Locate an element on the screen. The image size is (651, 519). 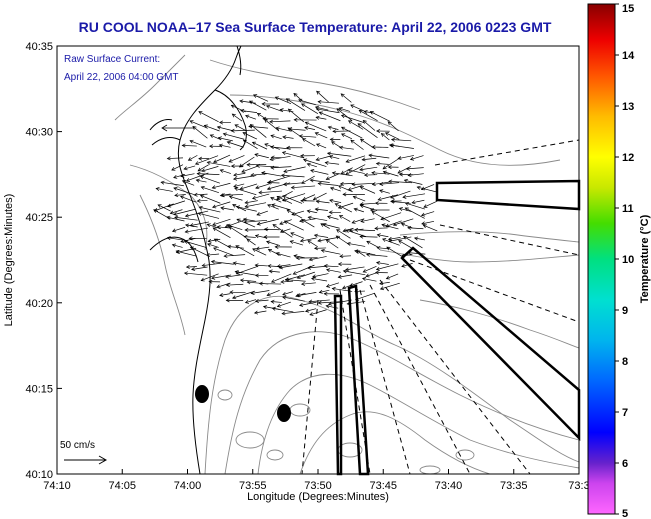
y-axis-label: Latitude (Degrees:Minutes) is located at coordinates (9, 260).